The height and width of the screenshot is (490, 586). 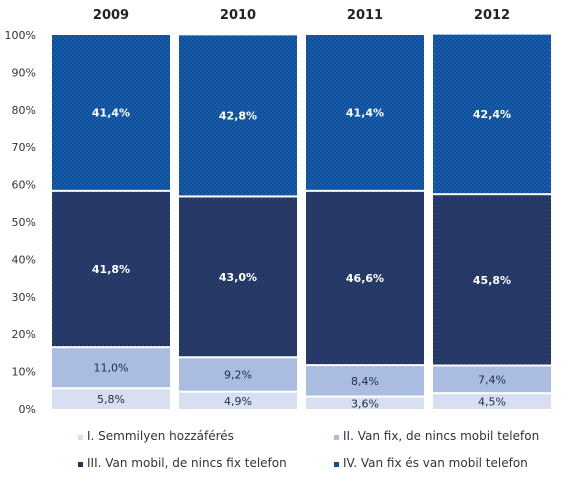 I want to click on data-label: 4,5%, so click(x=492, y=402).